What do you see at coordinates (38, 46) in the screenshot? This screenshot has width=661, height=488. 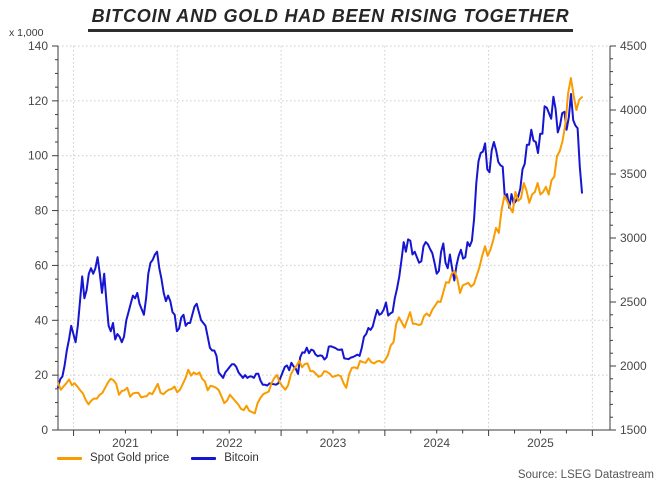 I see `left-axis-tick-label: 140` at bounding box center [38, 46].